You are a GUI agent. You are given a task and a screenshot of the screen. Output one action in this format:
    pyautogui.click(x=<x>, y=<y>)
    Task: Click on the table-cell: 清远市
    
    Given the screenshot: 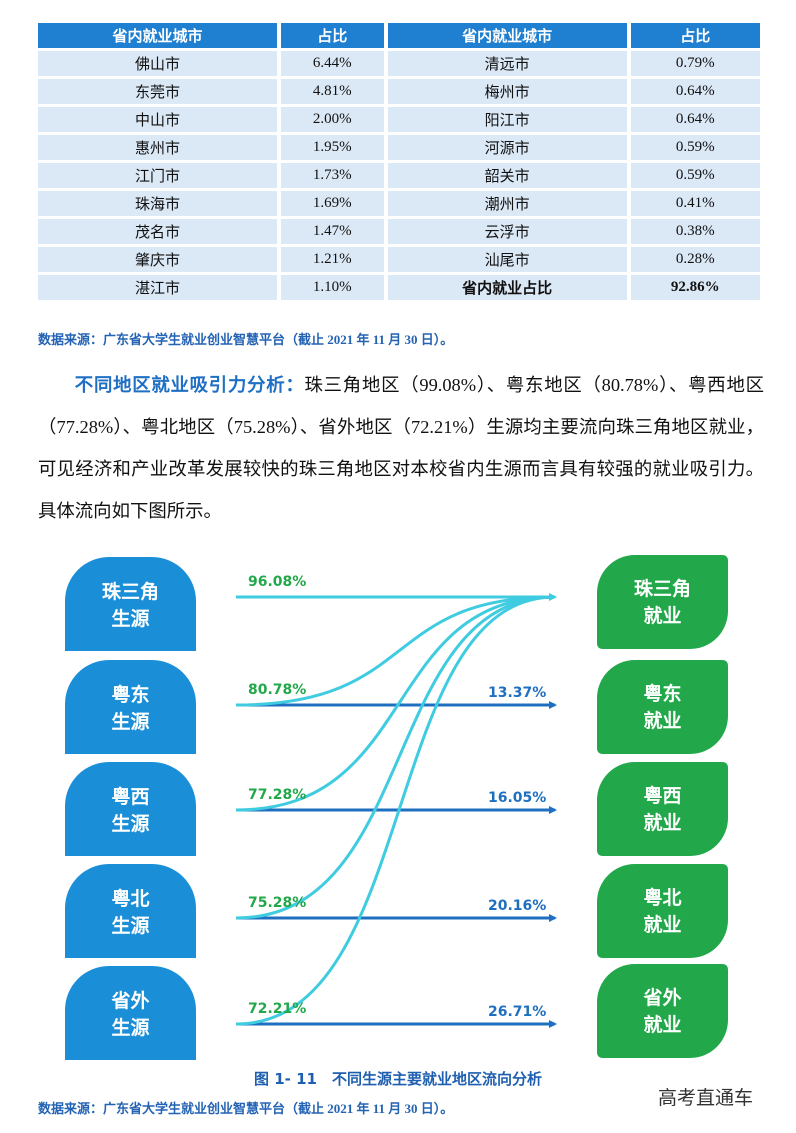 What is the action you would take?
    pyautogui.click(x=507, y=63)
    